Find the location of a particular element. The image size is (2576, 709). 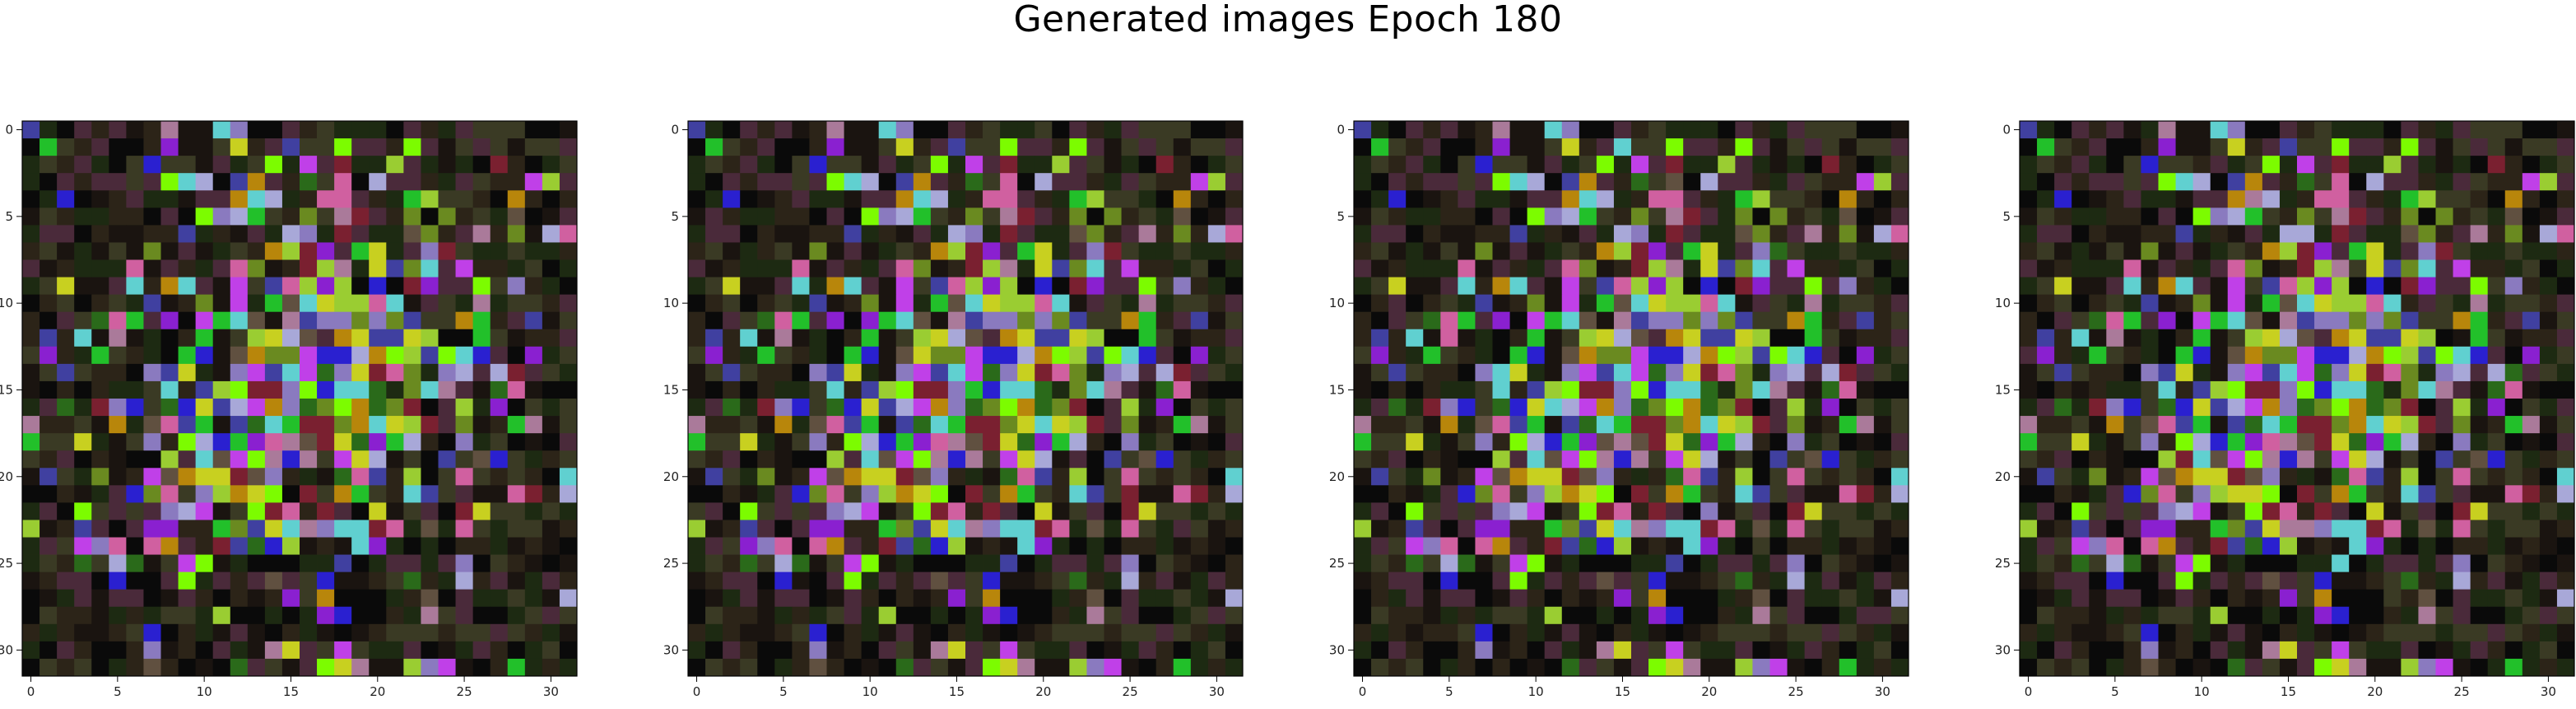

x-tick-label: 0 is located at coordinates (697, 691).